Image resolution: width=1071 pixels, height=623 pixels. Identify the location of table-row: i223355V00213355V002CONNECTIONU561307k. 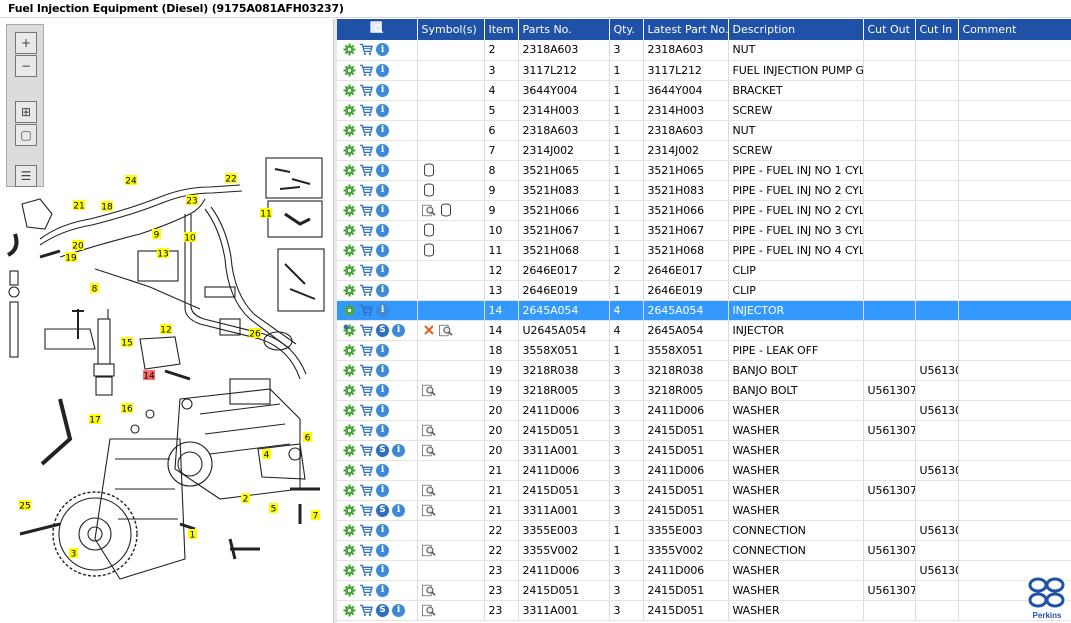
(704, 550).